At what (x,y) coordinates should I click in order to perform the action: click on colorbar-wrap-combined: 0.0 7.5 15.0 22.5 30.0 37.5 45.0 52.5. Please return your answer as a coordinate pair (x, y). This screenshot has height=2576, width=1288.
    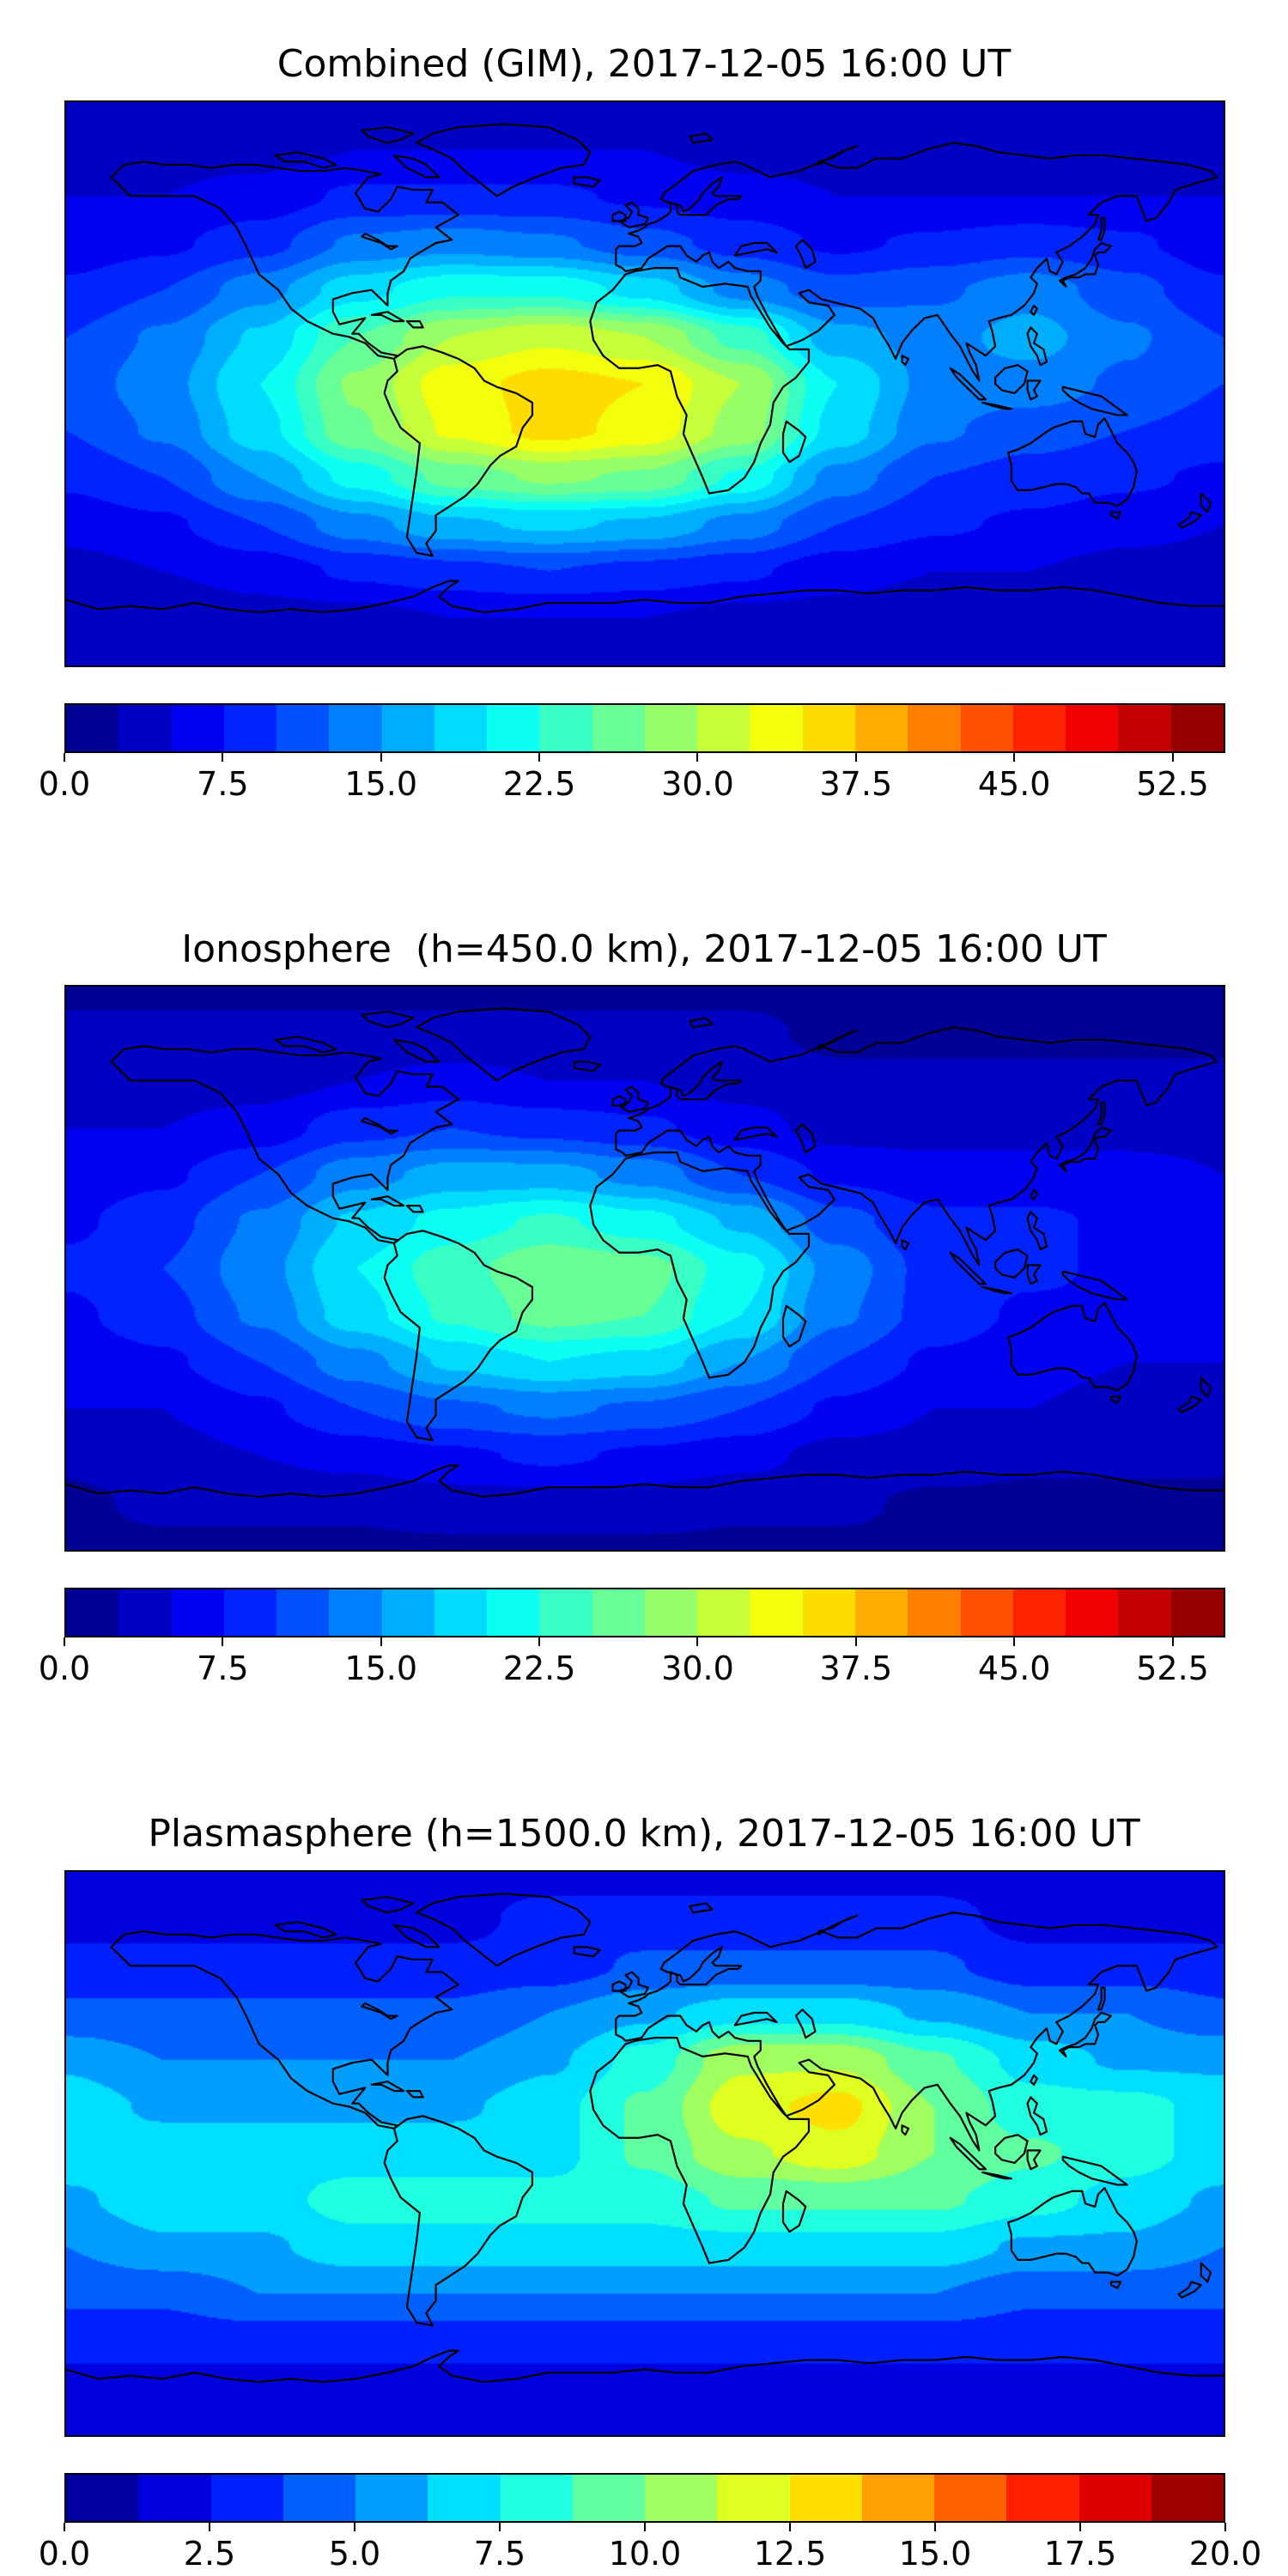
    Looking at the image, I should click on (632, 755).